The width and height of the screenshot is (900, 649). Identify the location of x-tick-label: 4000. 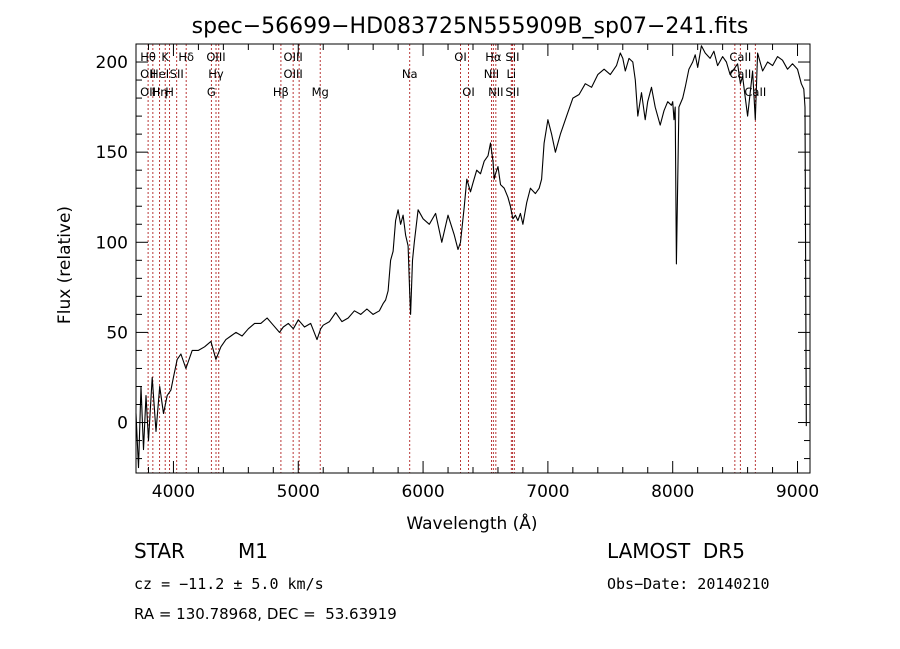
(173, 492).